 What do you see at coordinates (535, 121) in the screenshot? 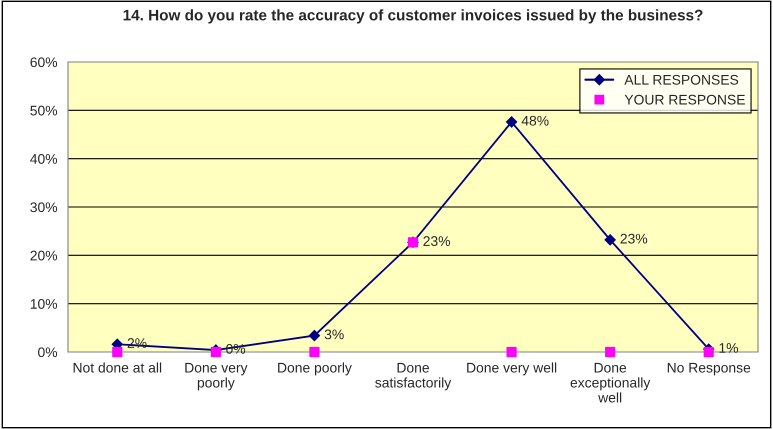
I see `data-label: 48%` at bounding box center [535, 121].